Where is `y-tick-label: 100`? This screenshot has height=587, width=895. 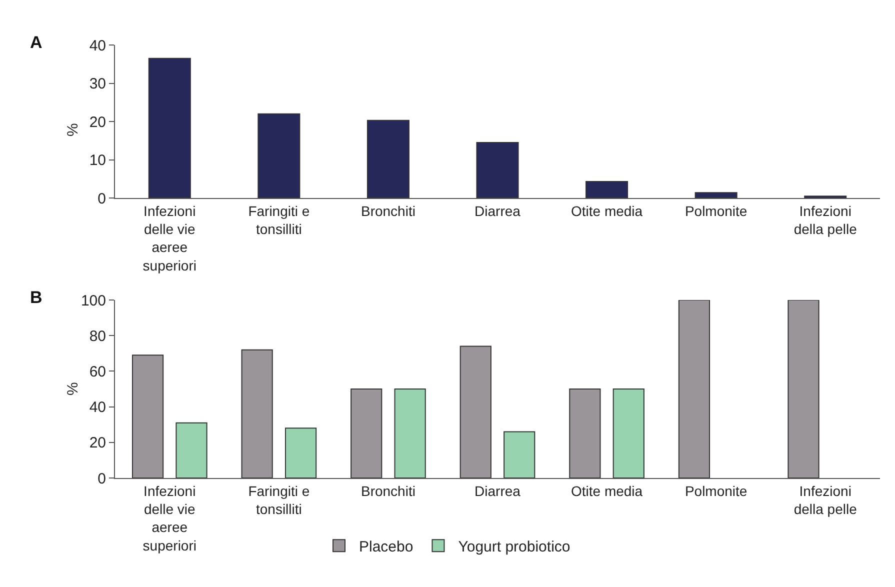
y-tick-label: 100 is located at coordinates (93, 301).